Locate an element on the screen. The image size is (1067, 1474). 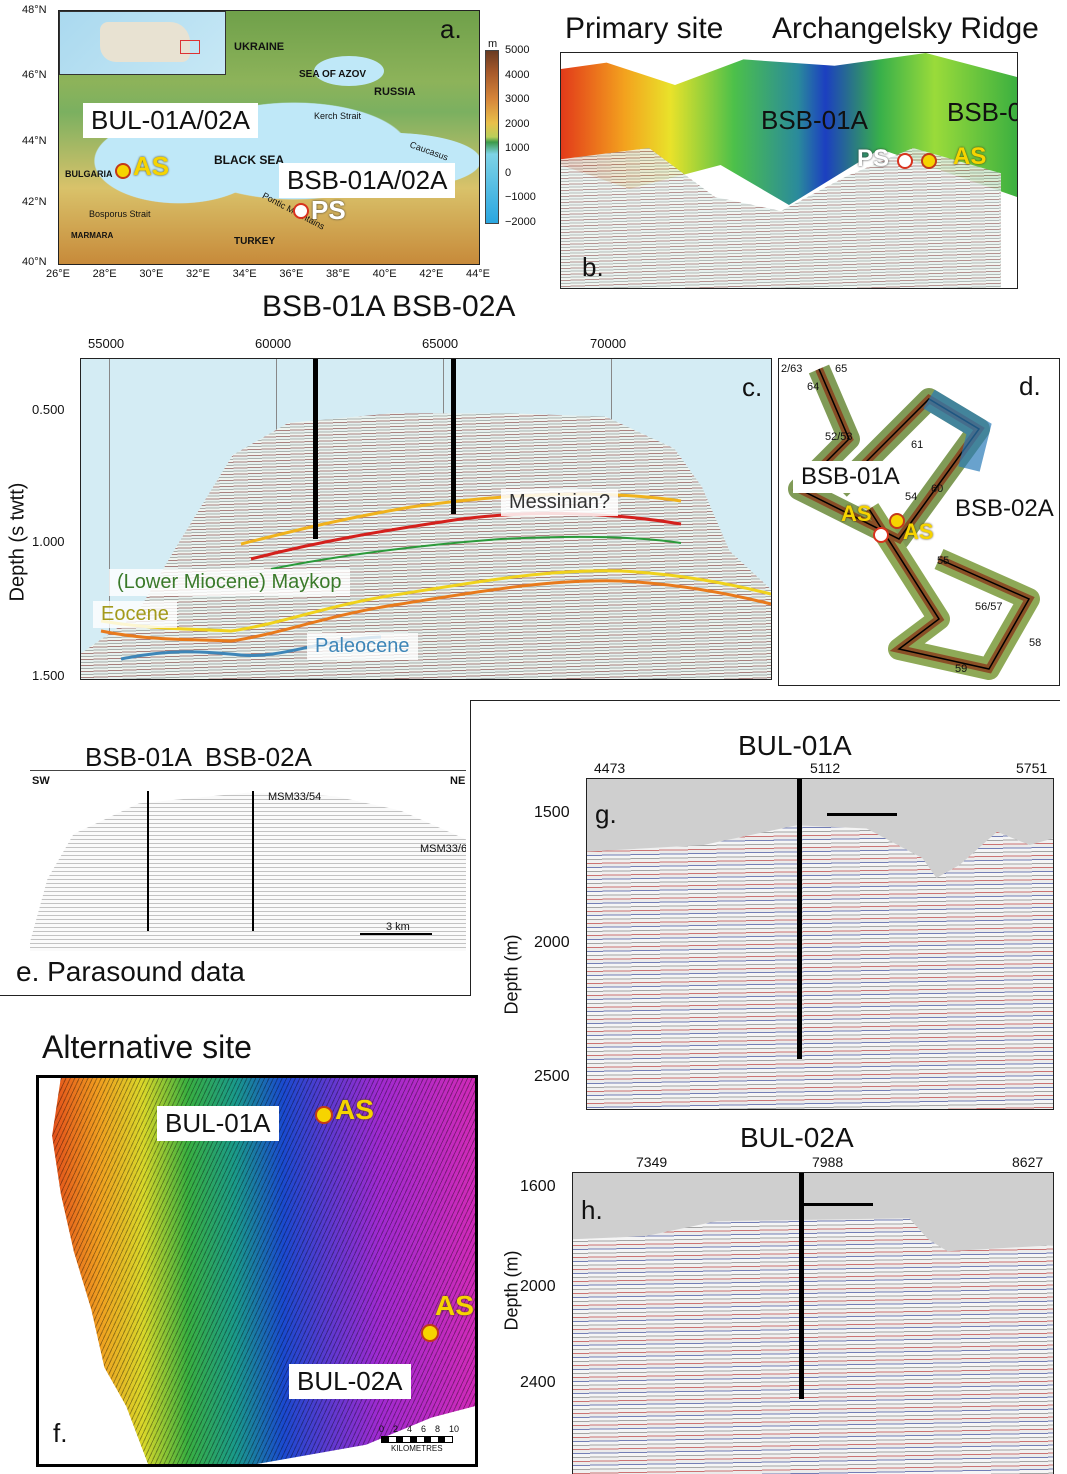
station-label: 2/63 is located at coordinates (792, 369).